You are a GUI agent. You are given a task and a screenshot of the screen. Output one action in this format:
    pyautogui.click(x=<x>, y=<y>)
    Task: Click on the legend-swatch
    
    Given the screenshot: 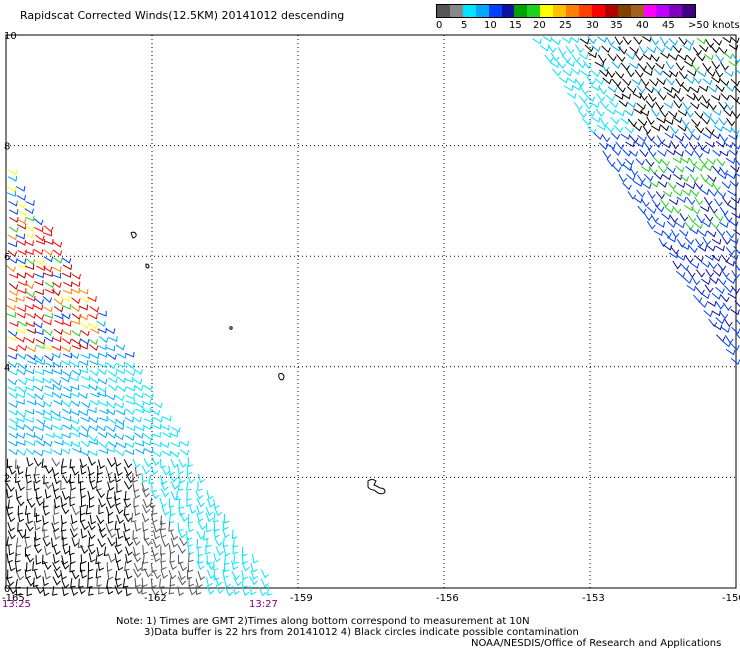 What is the action you would take?
    pyautogui.click(x=585, y=11)
    